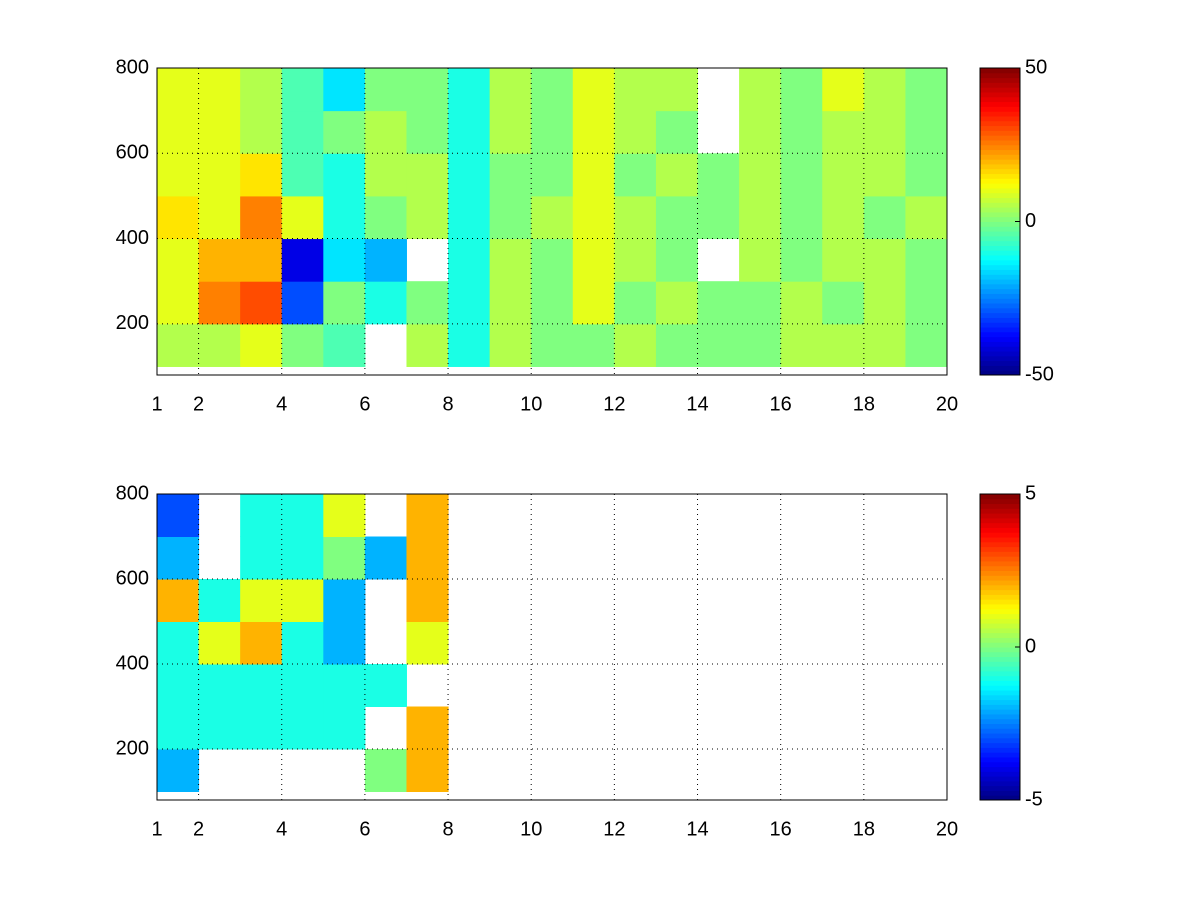 The width and height of the screenshot is (1200, 900). What do you see at coordinates (947, 404) in the screenshot?
I see `x-tick-label: 20` at bounding box center [947, 404].